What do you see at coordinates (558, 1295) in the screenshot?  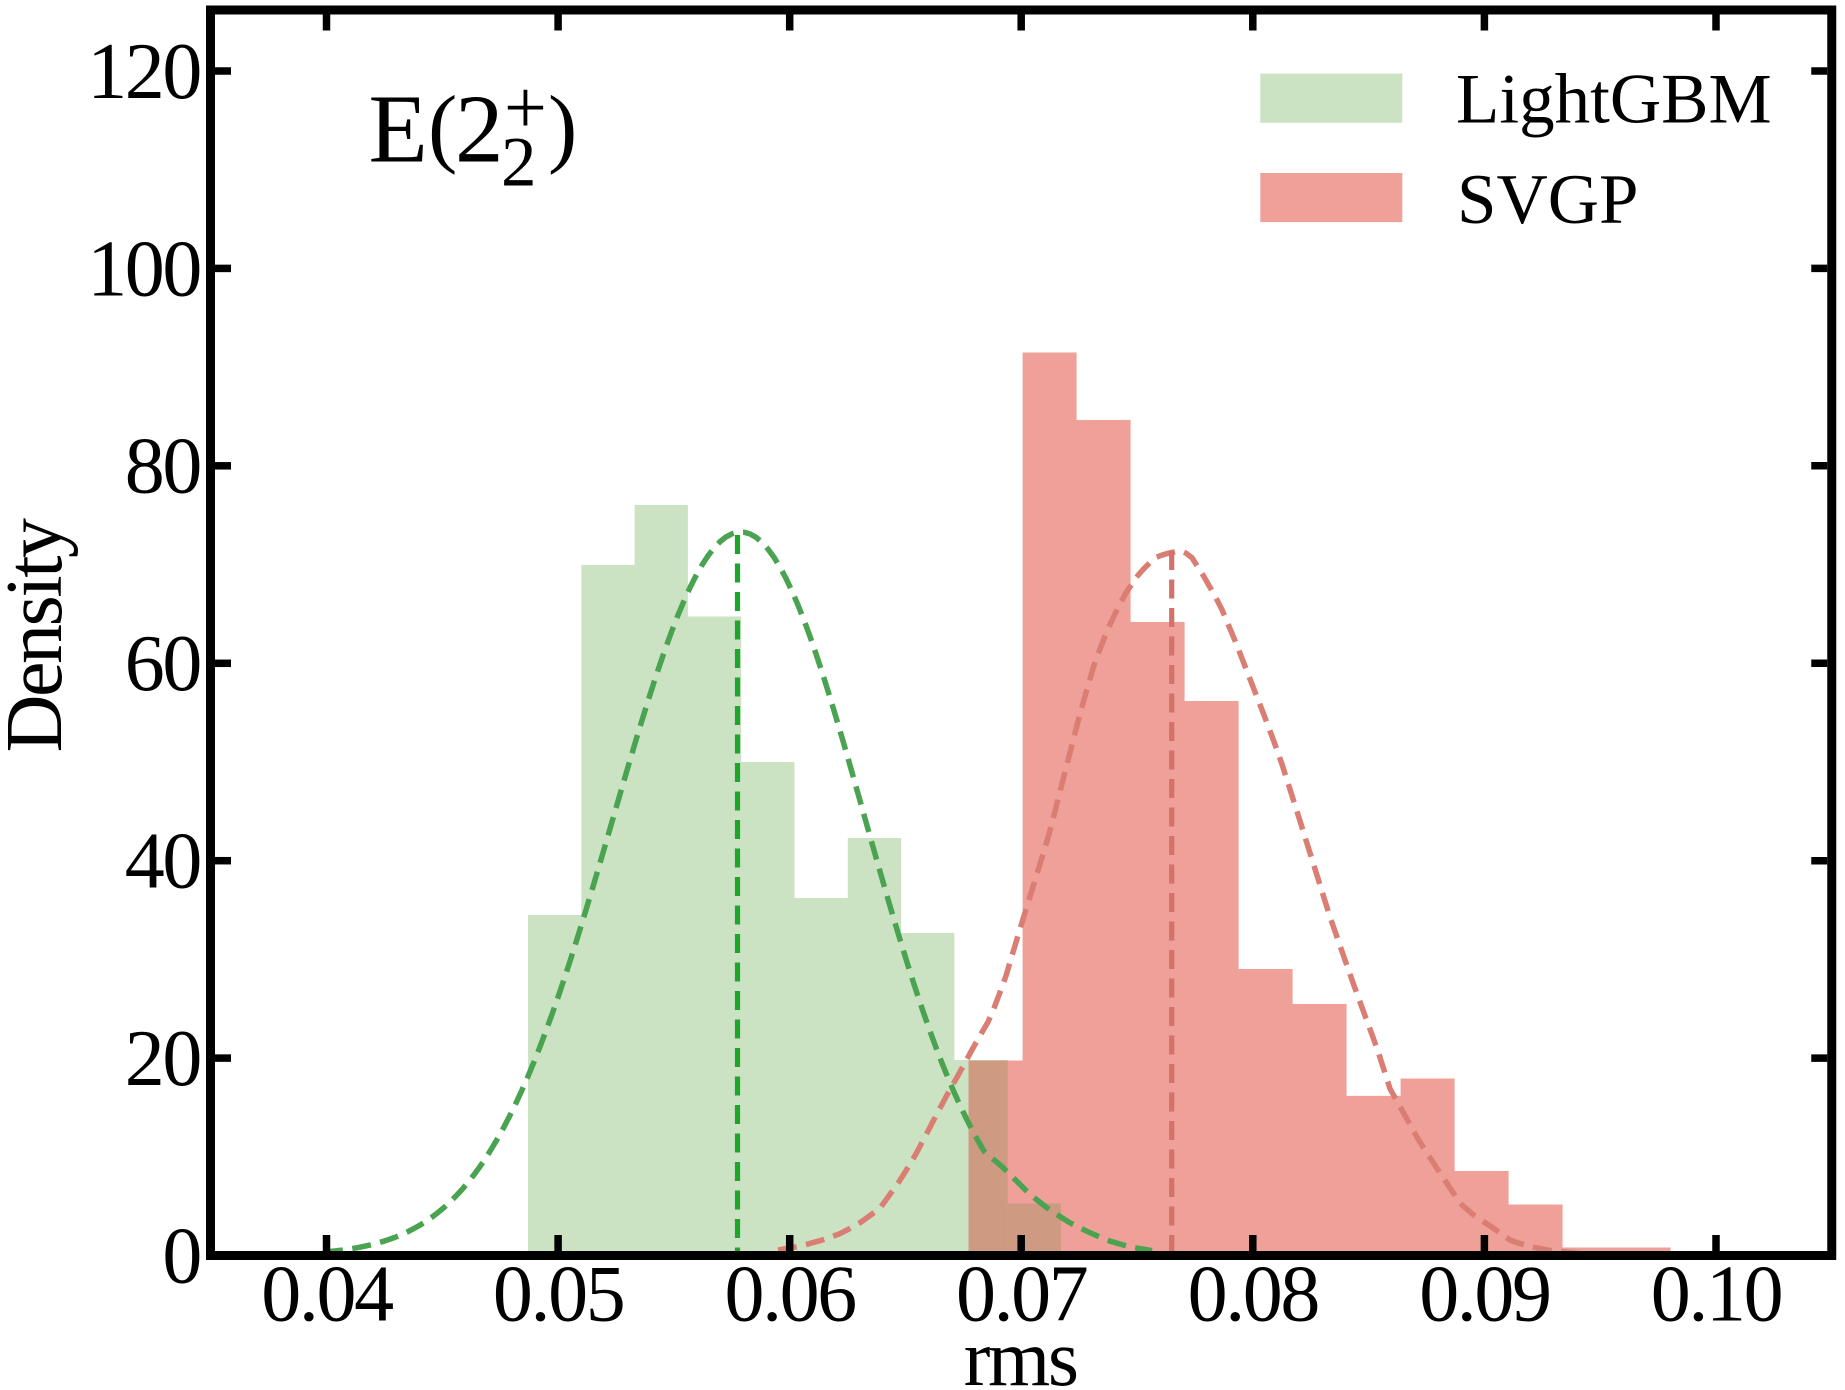 I see `svg-text: 0.05` at bounding box center [558, 1295].